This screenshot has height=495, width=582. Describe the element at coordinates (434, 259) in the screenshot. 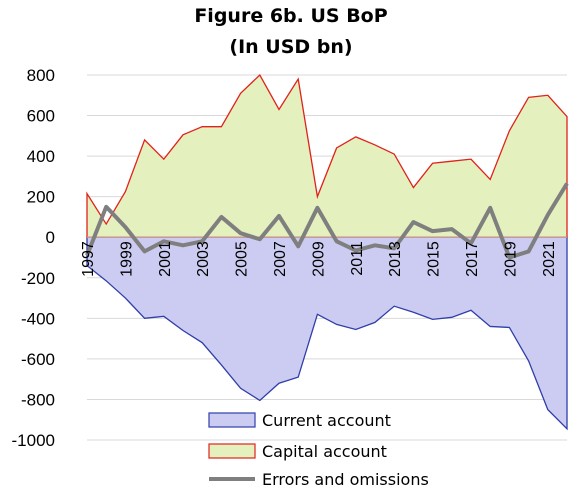

I see `x-tick-label: 2015` at that location.